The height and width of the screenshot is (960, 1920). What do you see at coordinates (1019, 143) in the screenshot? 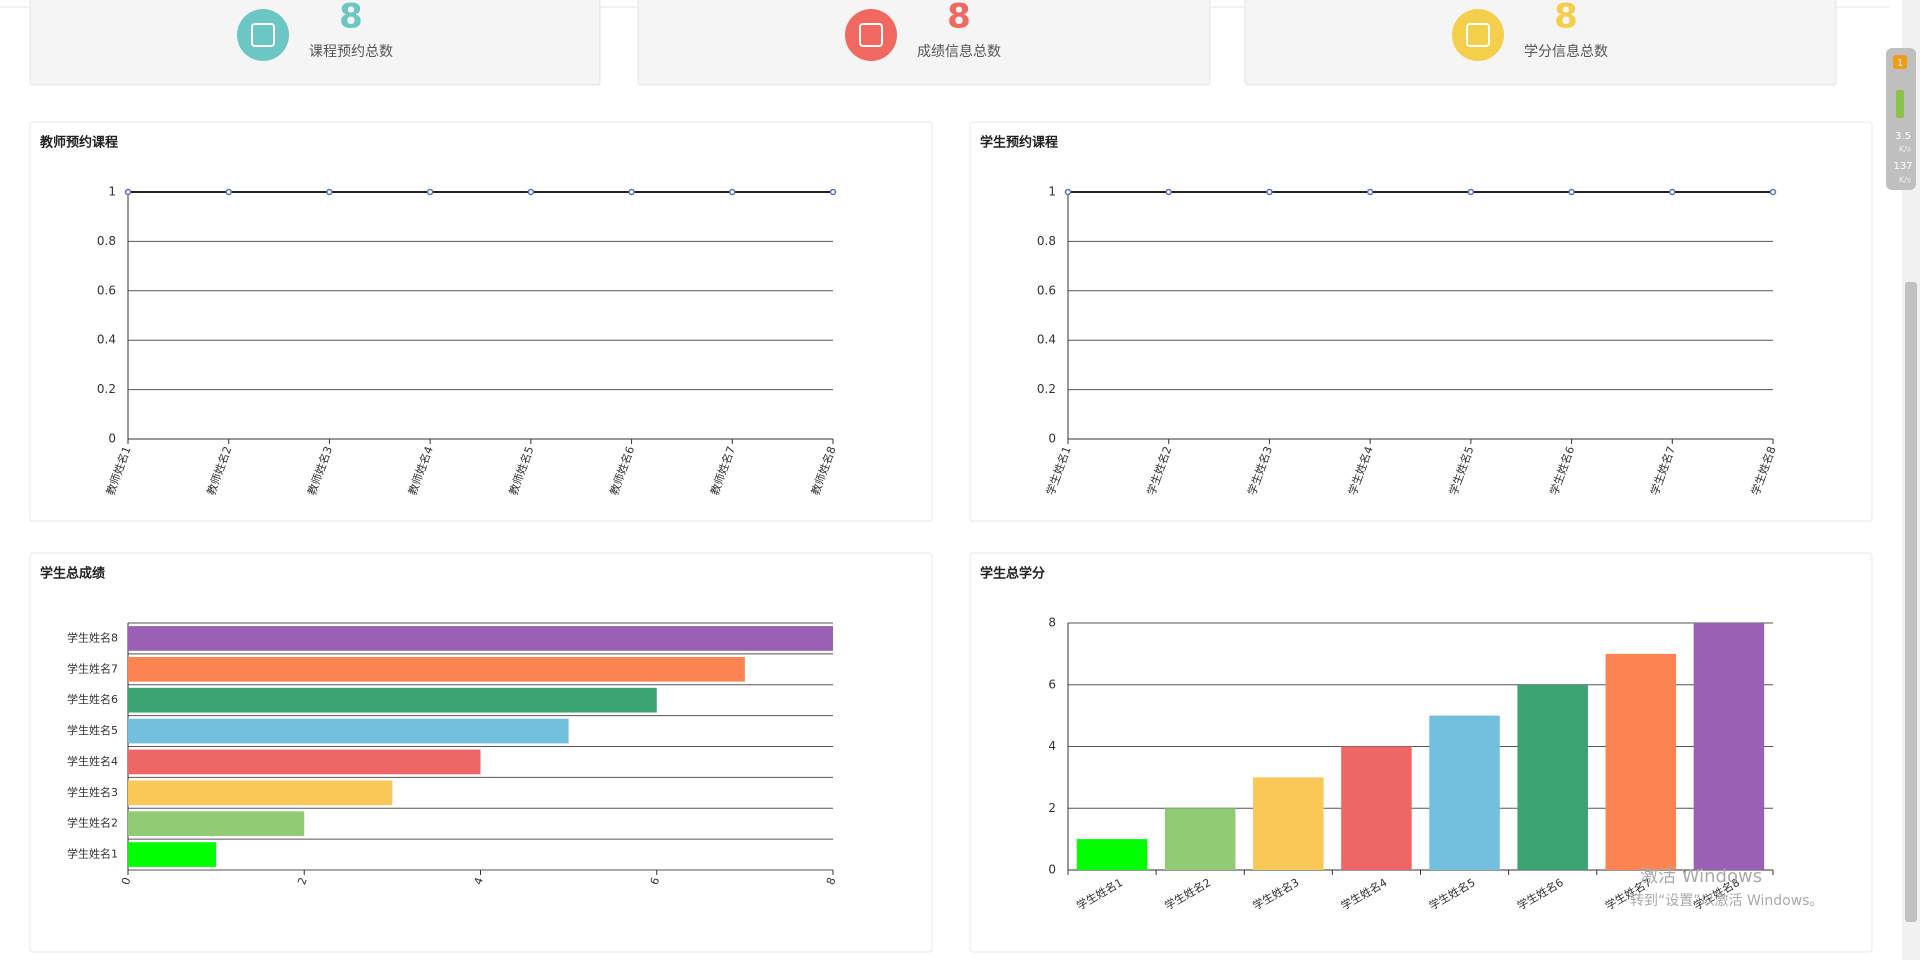
I see `chart-title: 学生预约课程` at bounding box center [1019, 143].